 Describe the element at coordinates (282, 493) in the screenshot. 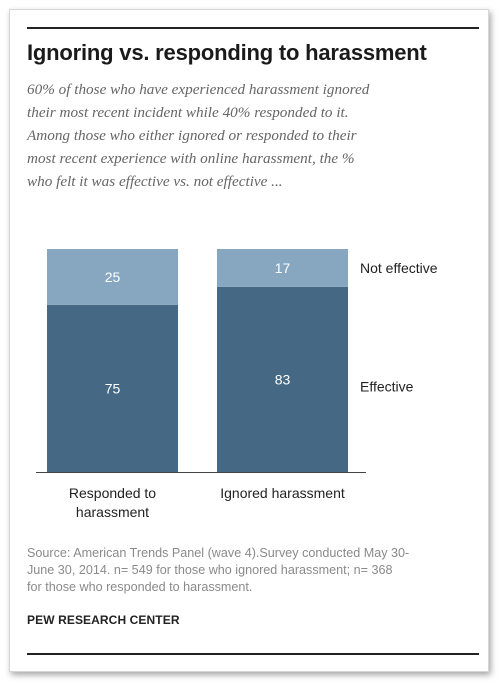

I see `category-label: Ignored harassment` at that location.